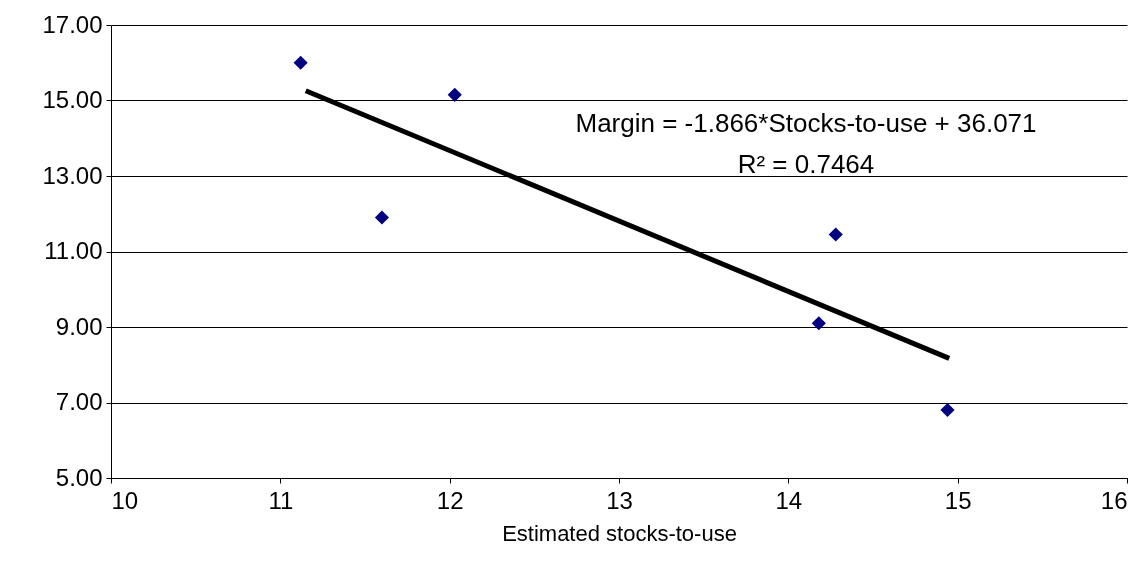 This screenshot has width=1146, height=582. I want to click on y-tick-label: 7.00, so click(79, 401).